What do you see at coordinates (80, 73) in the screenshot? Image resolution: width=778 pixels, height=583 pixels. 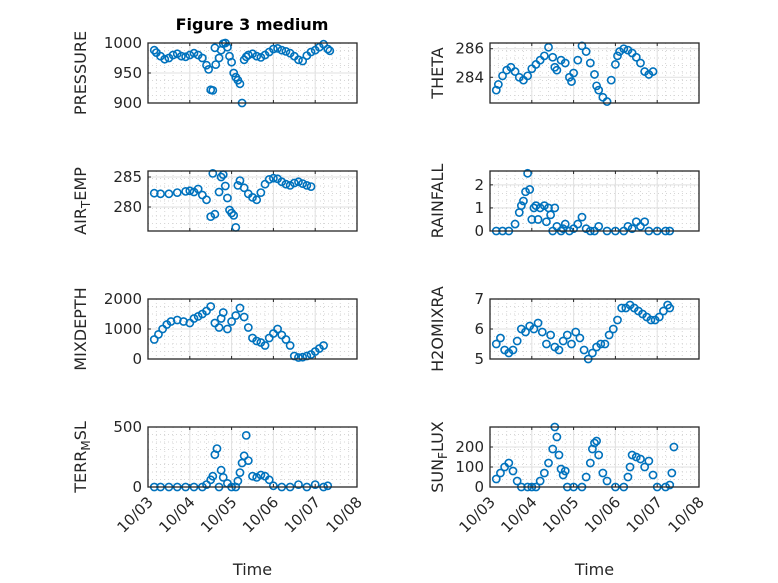 I see `y-axis-label: PRESSURE` at bounding box center [80, 73].